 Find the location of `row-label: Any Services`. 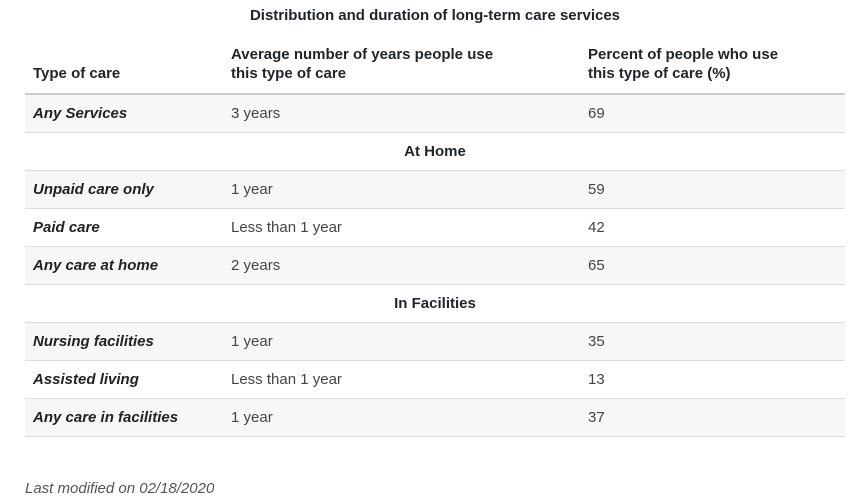

row-label: Any Services is located at coordinates (124, 113).